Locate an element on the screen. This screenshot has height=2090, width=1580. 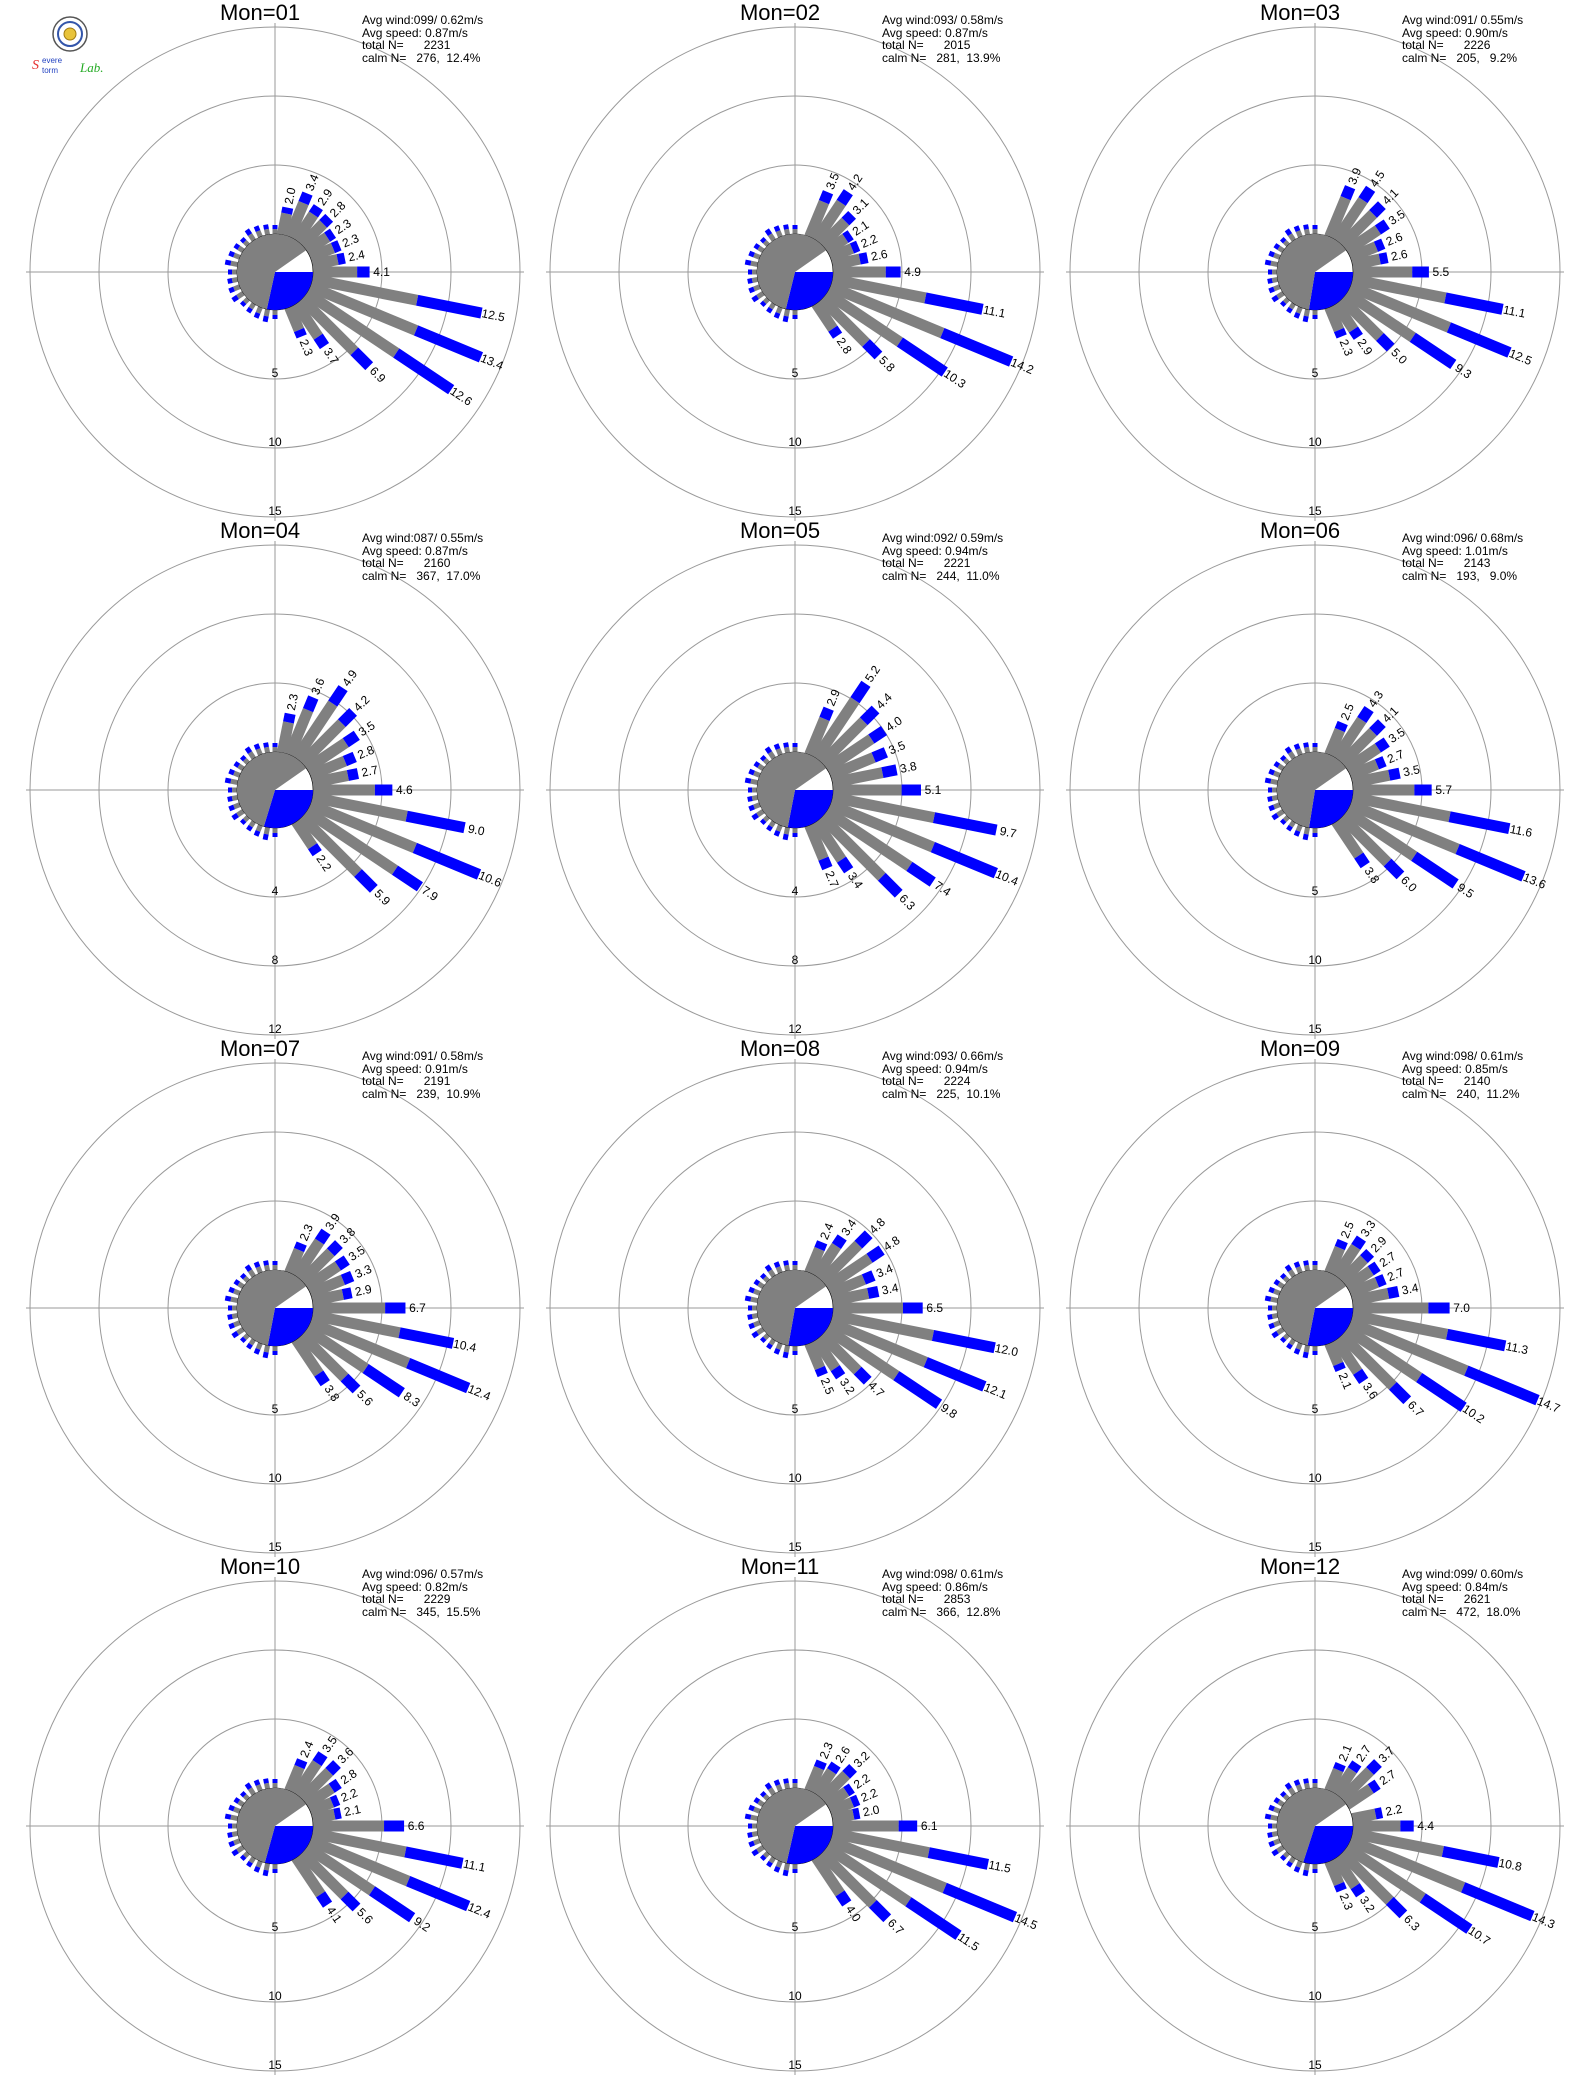
ring-label: 15 is located at coordinates (275, 1547).